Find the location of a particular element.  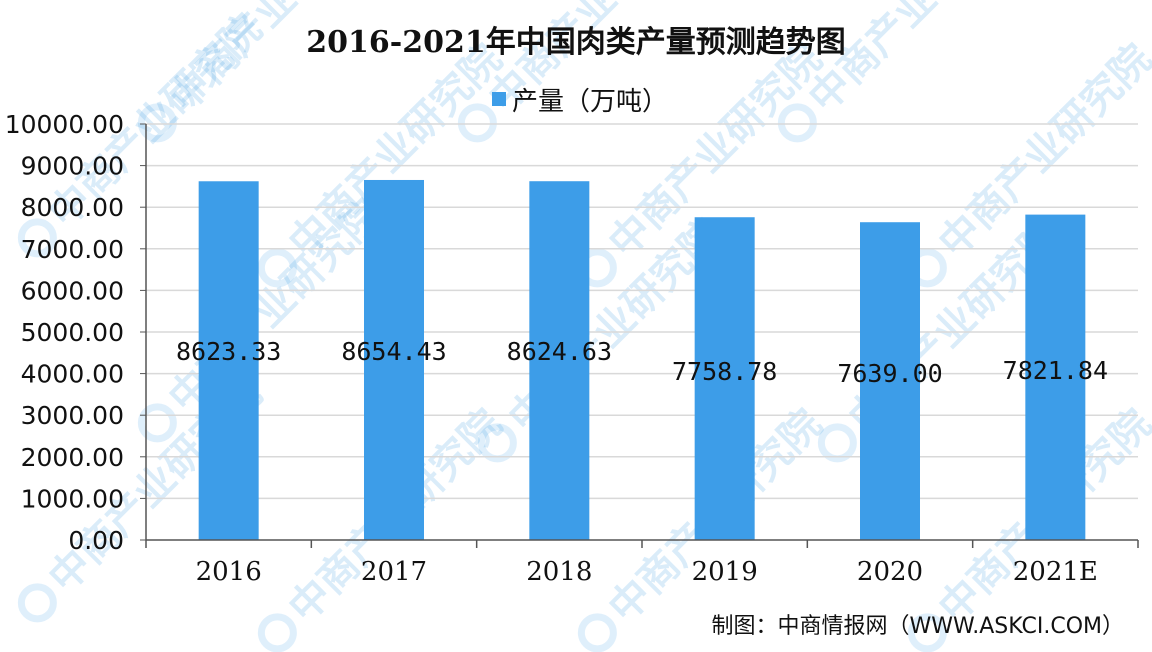

y-tick-label: 1000.00 is located at coordinates (72, 498).